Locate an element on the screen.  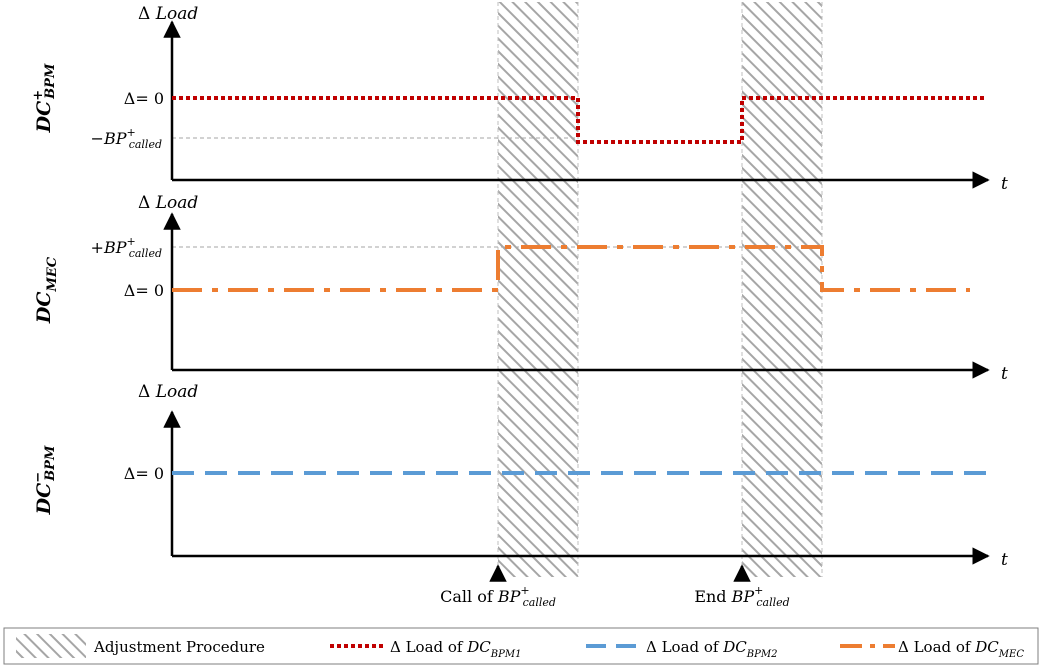
legend-swatch-adjustment is located at coordinates (51, 646).